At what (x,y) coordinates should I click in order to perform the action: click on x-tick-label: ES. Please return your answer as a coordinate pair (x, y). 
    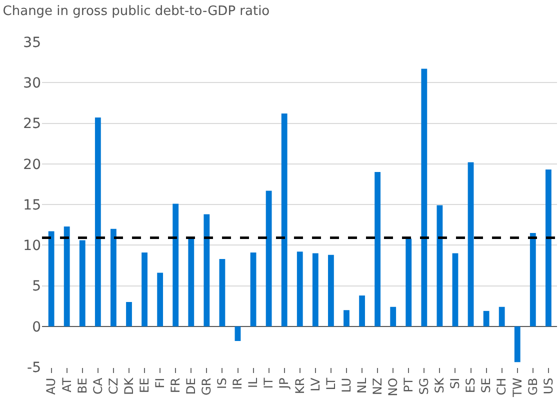
    Looking at the image, I should click on (471, 386).